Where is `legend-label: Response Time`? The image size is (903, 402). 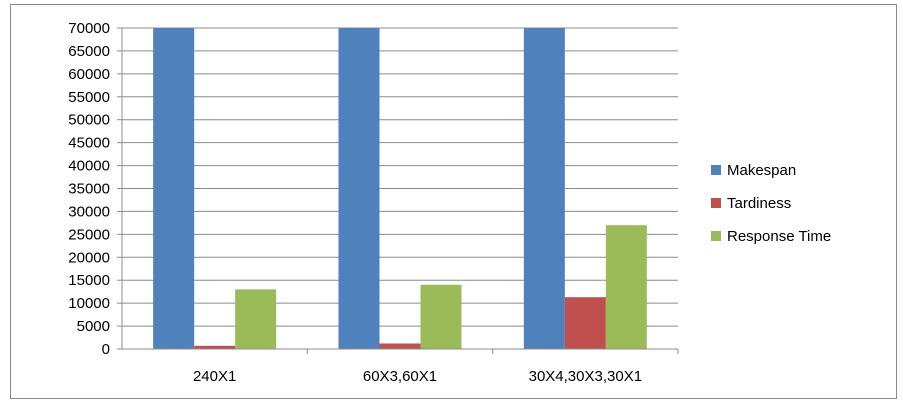
legend-label: Response Time is located at coordinates (779, 236).